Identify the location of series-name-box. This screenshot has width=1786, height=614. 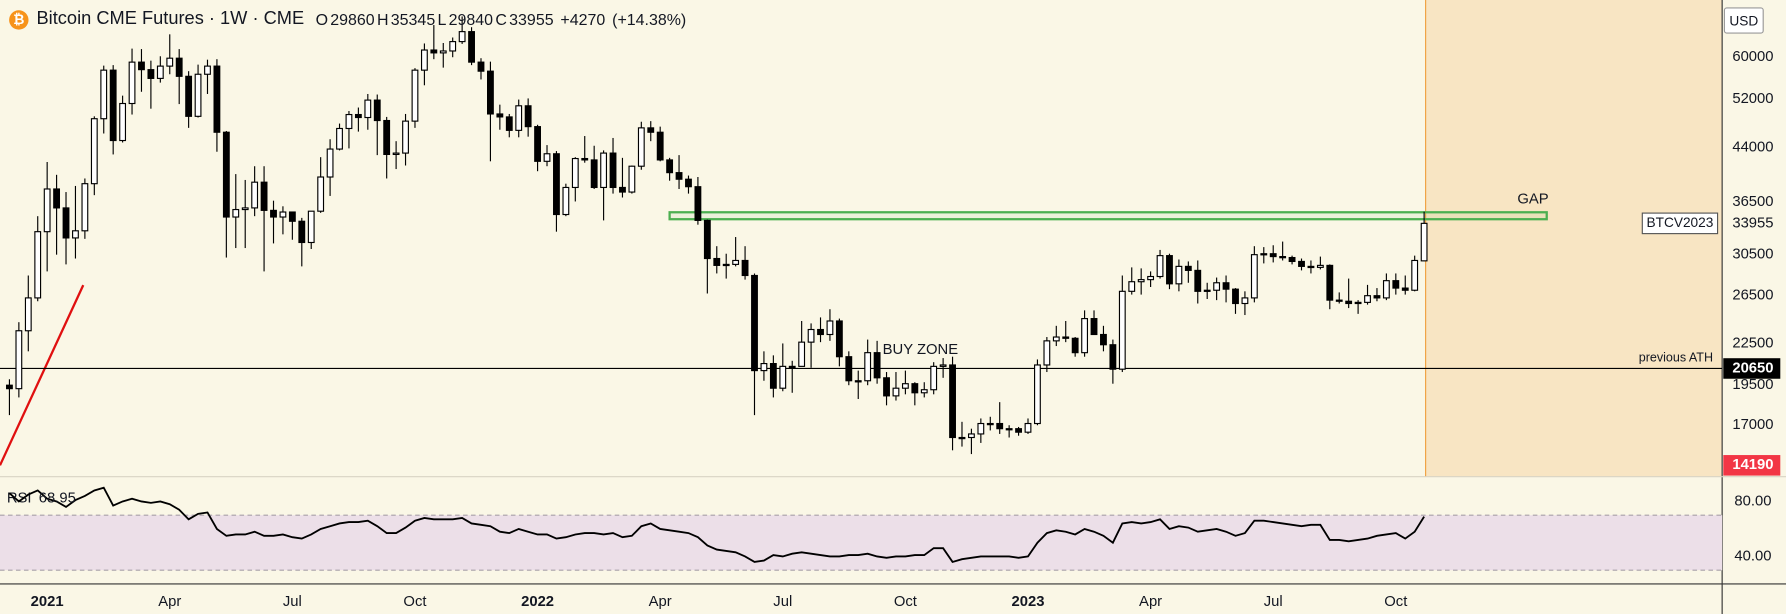
(1680, 223).